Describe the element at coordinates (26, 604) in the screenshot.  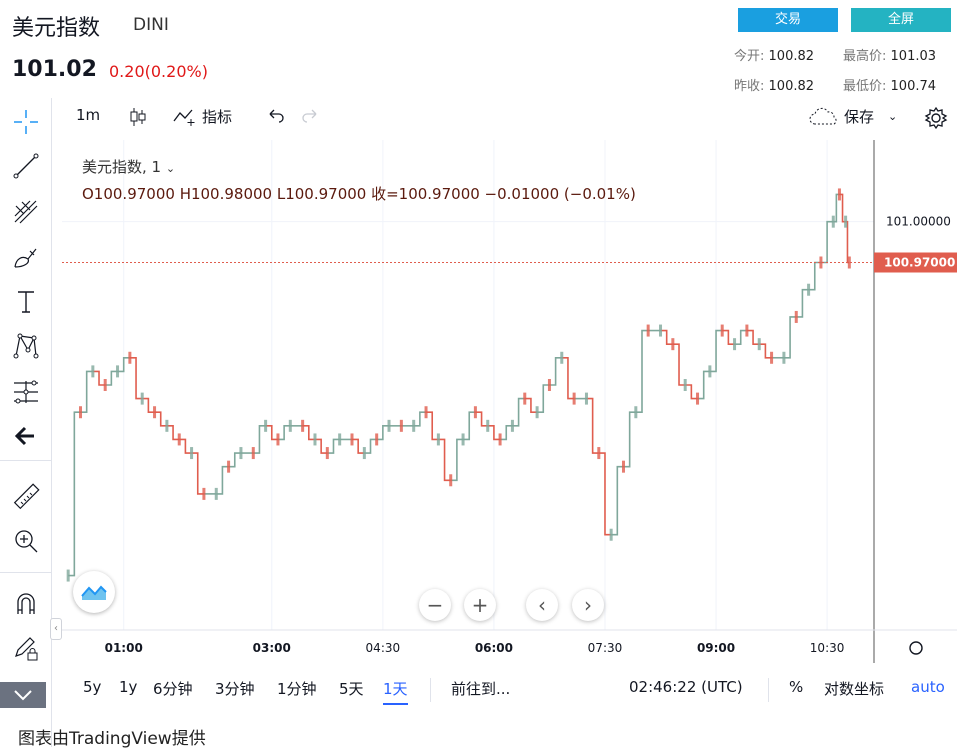
I see `magnet-tool` at that location.